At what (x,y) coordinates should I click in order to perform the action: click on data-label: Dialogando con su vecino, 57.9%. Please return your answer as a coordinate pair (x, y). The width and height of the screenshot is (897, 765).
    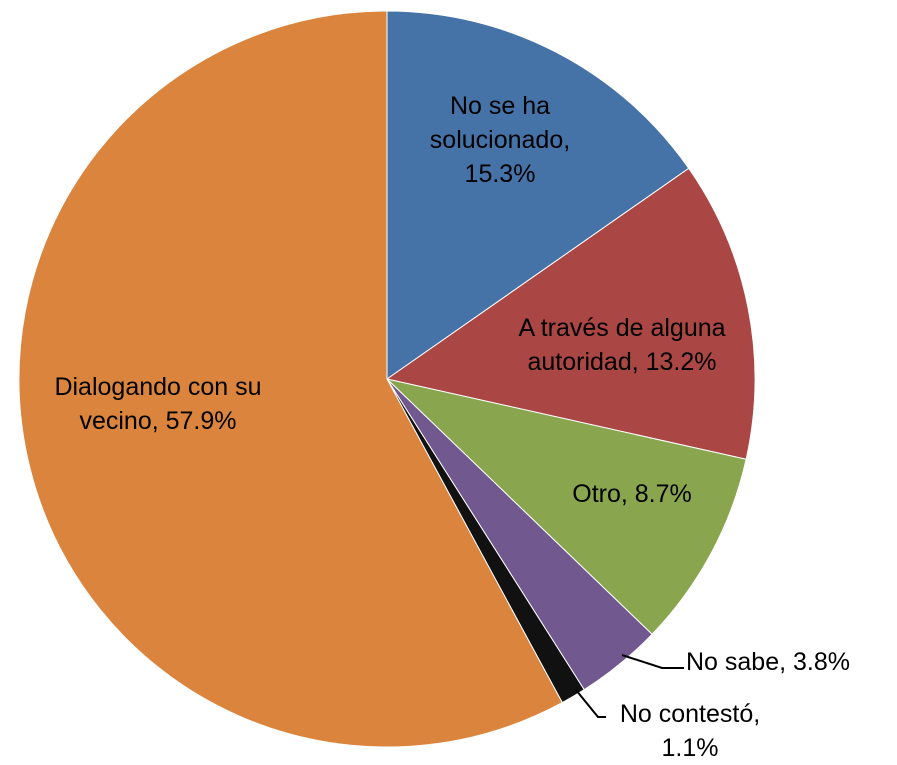
    Looking at the image, I should click on (158, 404).